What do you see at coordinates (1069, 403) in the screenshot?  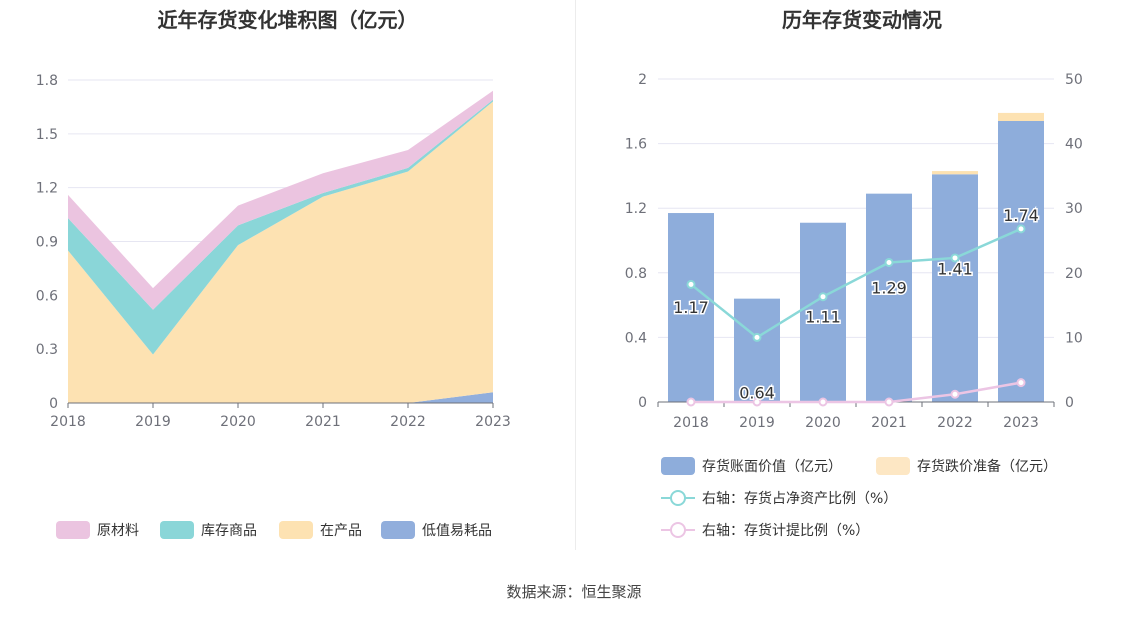 I see `y-right-tick-label: 0` at bounding box center [1069, 403].